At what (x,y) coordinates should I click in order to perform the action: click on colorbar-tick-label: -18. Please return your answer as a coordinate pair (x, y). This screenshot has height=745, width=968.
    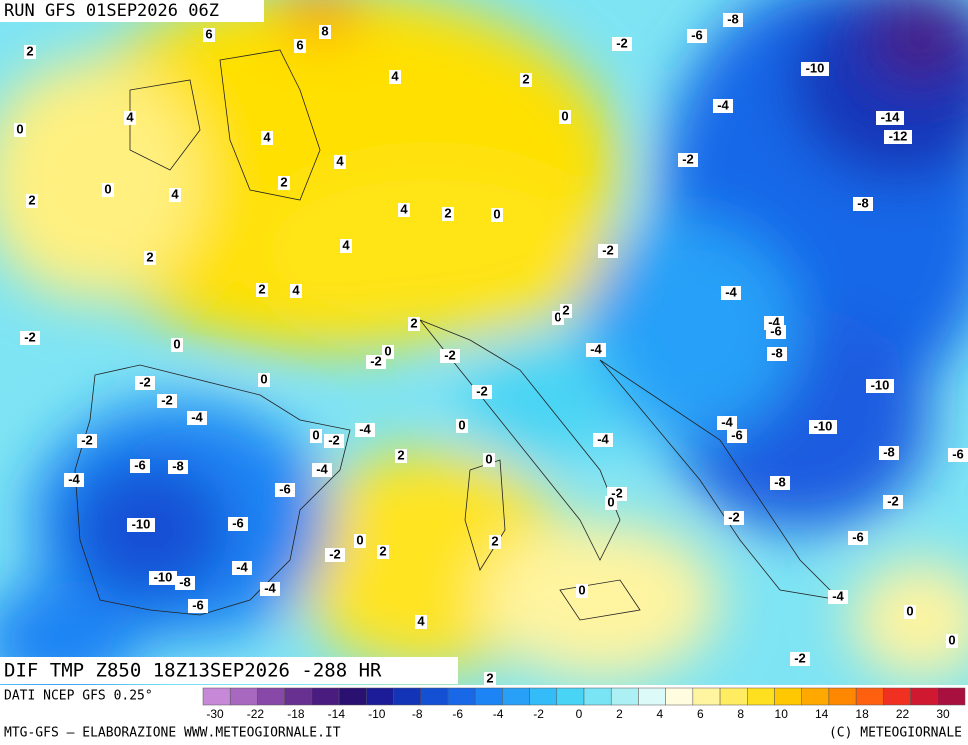
    Looking at the image, I should click on (296, 714).